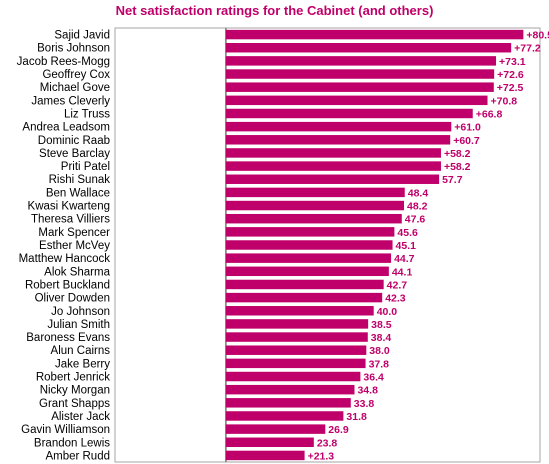 Image resolution: width=549 pixels, height=464 pixels. I want to click on value-label-0: +80.5, so click(537, 36).